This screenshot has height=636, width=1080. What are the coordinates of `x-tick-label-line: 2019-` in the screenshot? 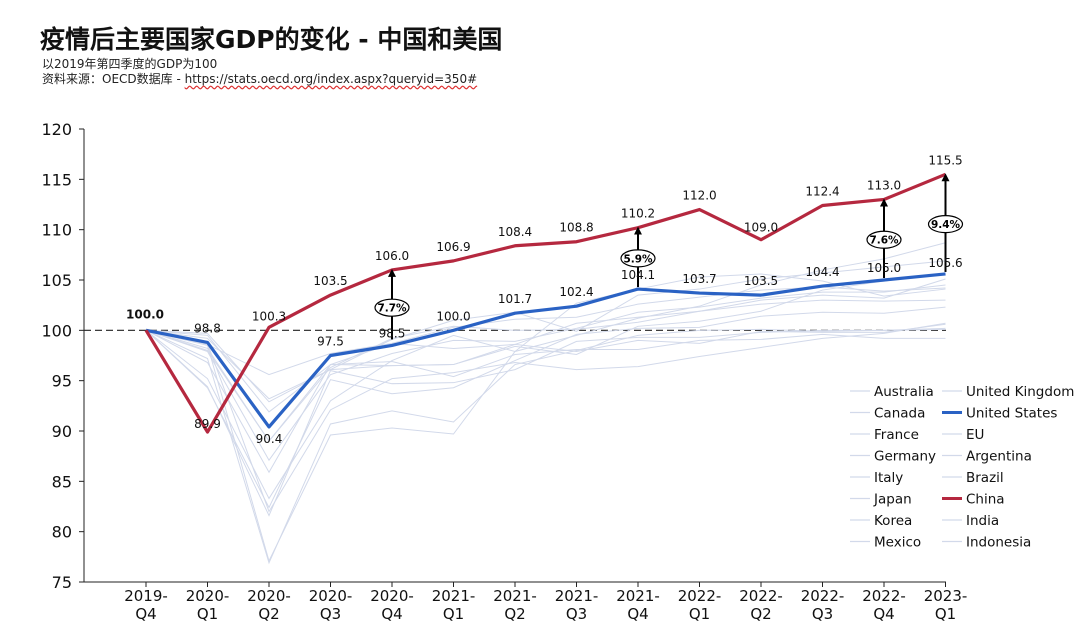 It's located at (146, 596).